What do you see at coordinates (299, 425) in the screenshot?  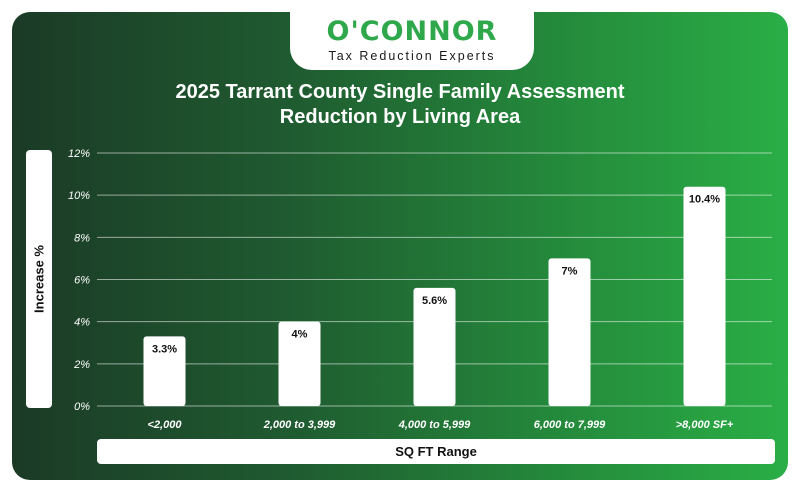 I see `x-tick-label: 2,000 to 3,999` at bounding box center [299, 425].